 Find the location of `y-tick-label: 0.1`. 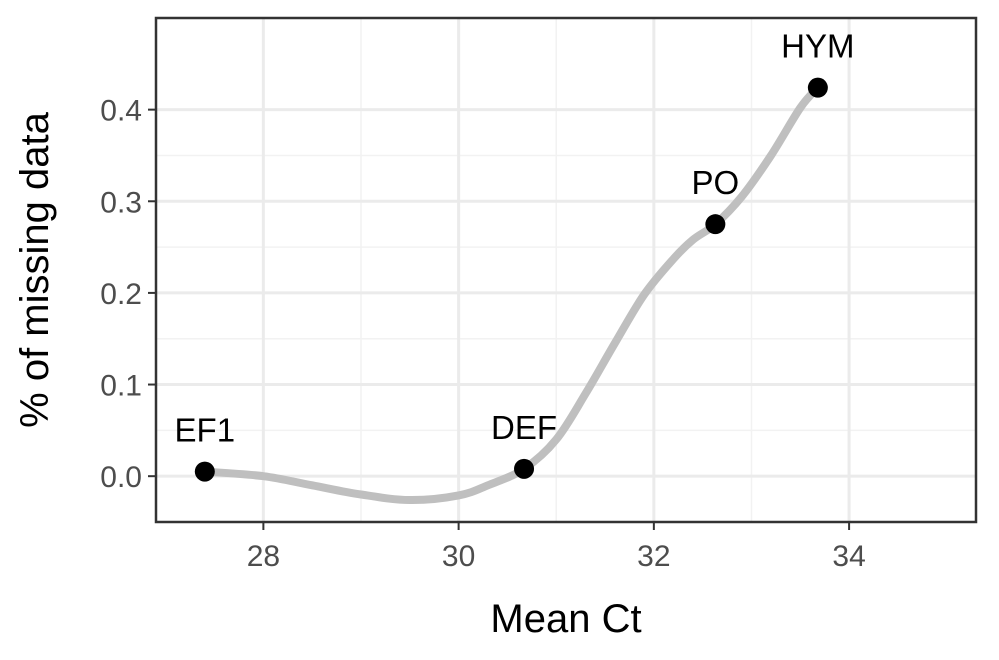

y-tick-label: 0.1 is located at coordinates (121, 386).